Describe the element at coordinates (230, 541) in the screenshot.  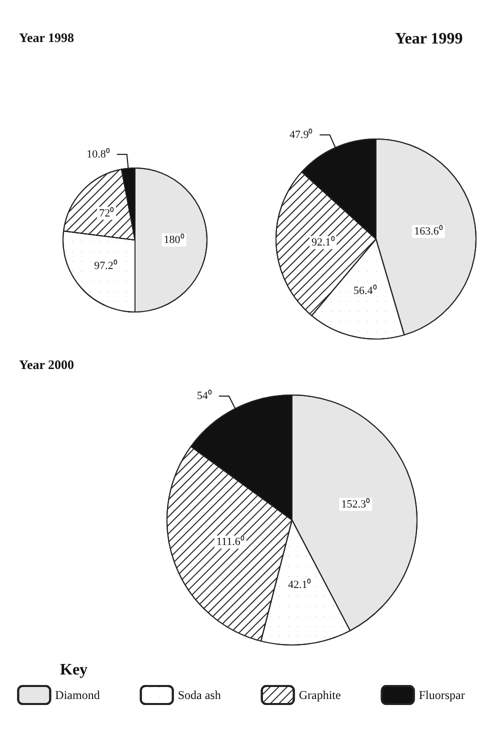
I see `data-label: 111.6⁰` at that location.